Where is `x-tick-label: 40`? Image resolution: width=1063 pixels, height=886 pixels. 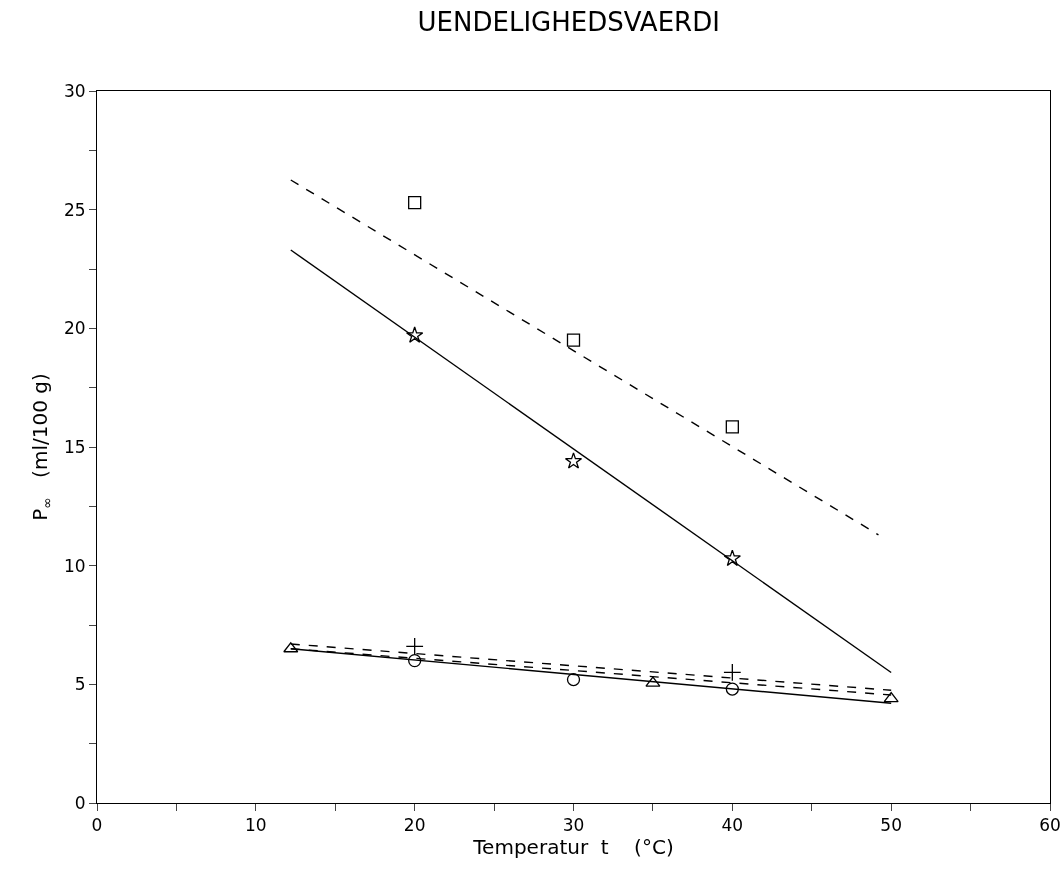 x-tick-label: 40 is located at coordinates (732, 825).